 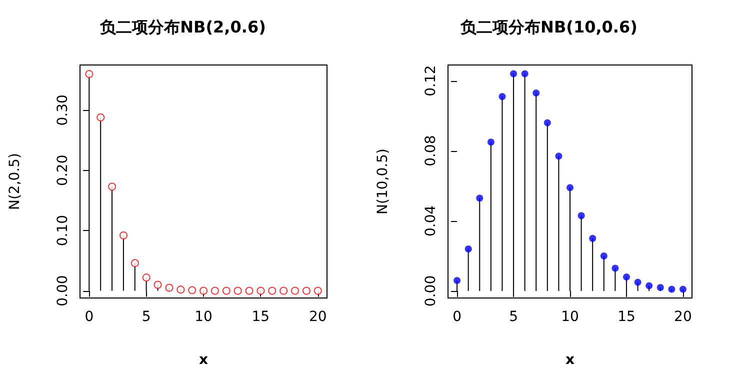 I want to click on y-tick-label: 0.20, so click(x=63, y=170).